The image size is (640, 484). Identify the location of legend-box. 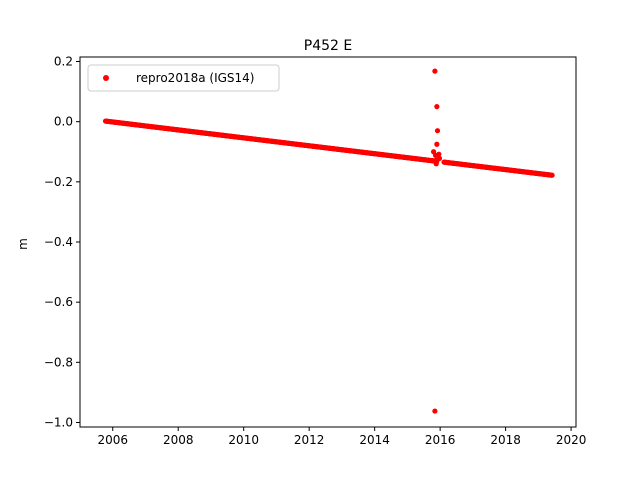
(183, 78).